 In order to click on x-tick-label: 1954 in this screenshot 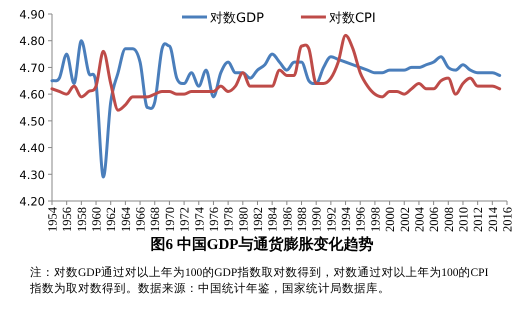, I will do `click(53, 219)`.